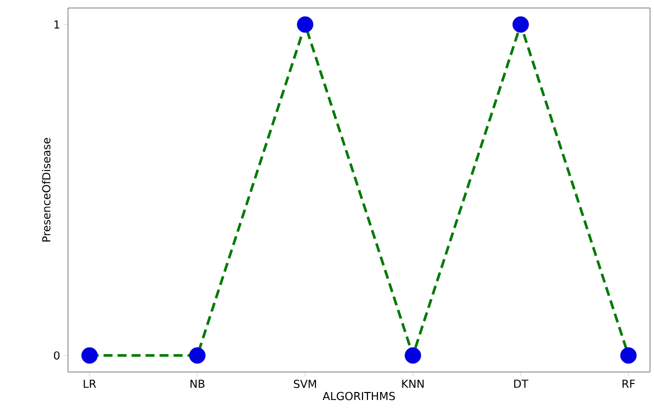 The image size is (654, 420). I want to click on y-axis-title: PresenceOfDisease, so click(46, 190).